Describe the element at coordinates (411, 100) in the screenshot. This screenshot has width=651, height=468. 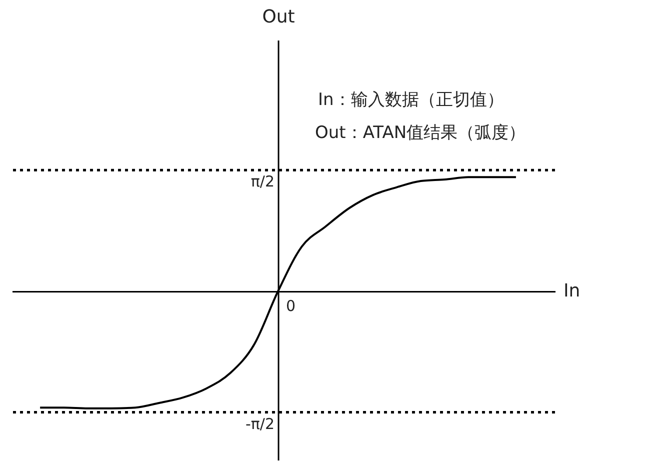
I see `annotation: In：输入数据（正切值）` at that location.